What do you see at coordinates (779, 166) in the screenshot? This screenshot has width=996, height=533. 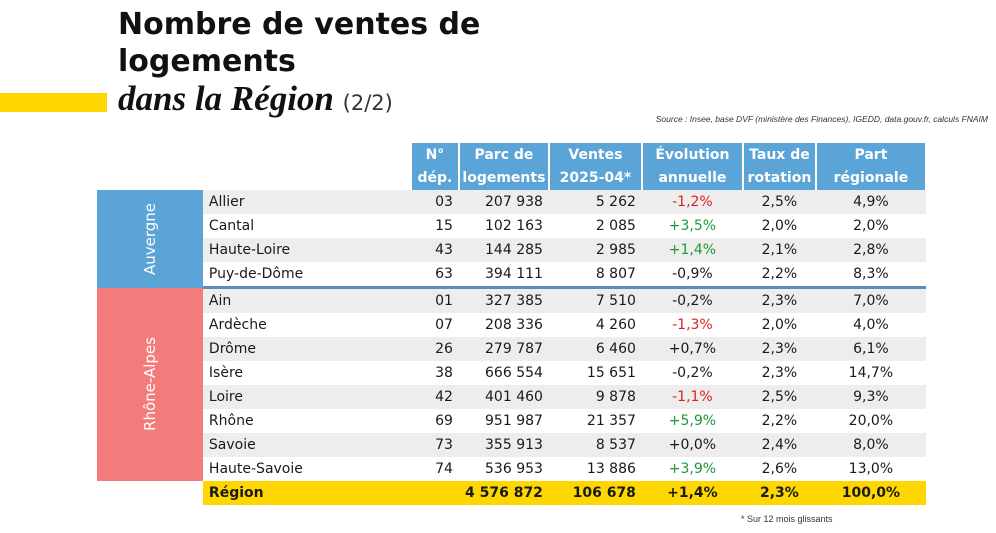 I see `header-taux: Taux de rotation` at bounding box center [779, 166].